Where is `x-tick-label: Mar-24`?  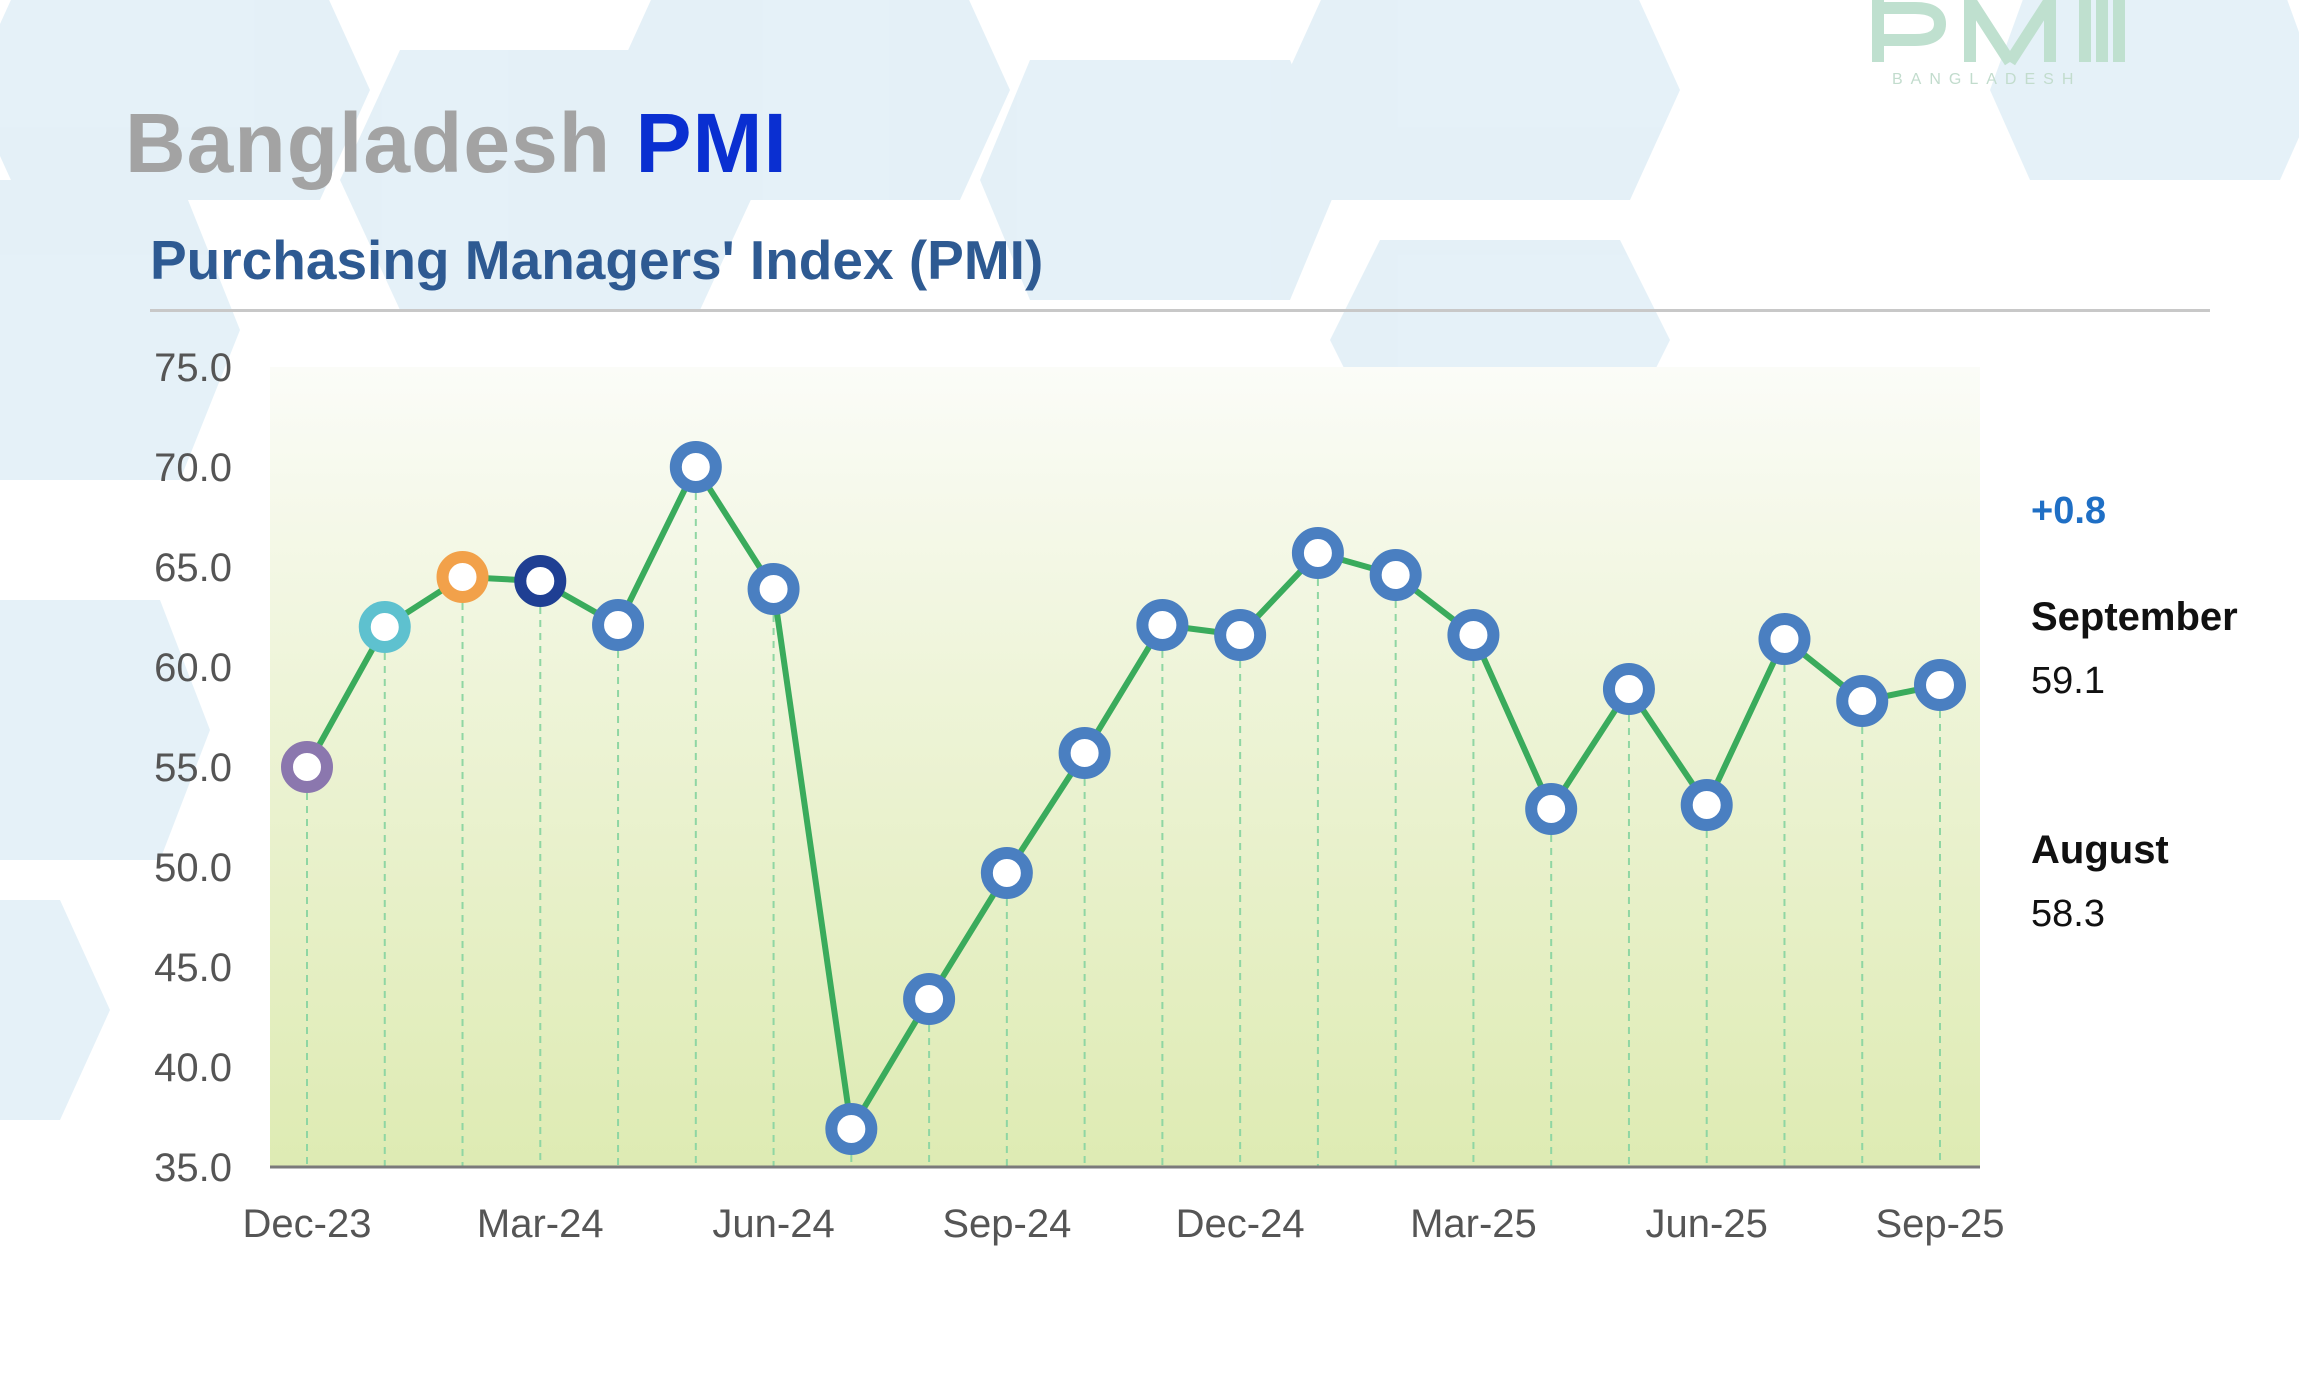 x-tick-label: Mar-24 is located at coordinates (540, 1224).